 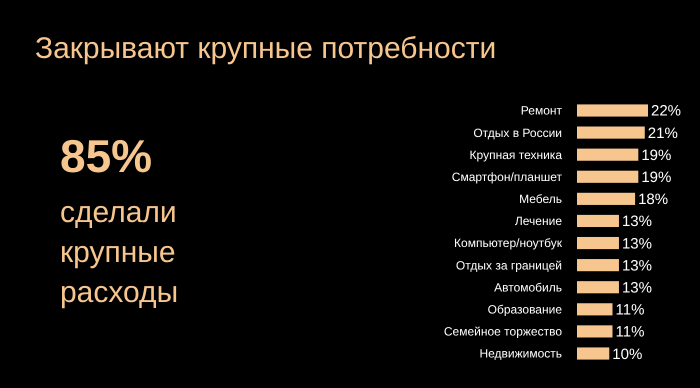 What do you see at coordinates (525, 309) in the screenshot?
I see `y-tick-label: Образование` at bounding box center [525, 309].